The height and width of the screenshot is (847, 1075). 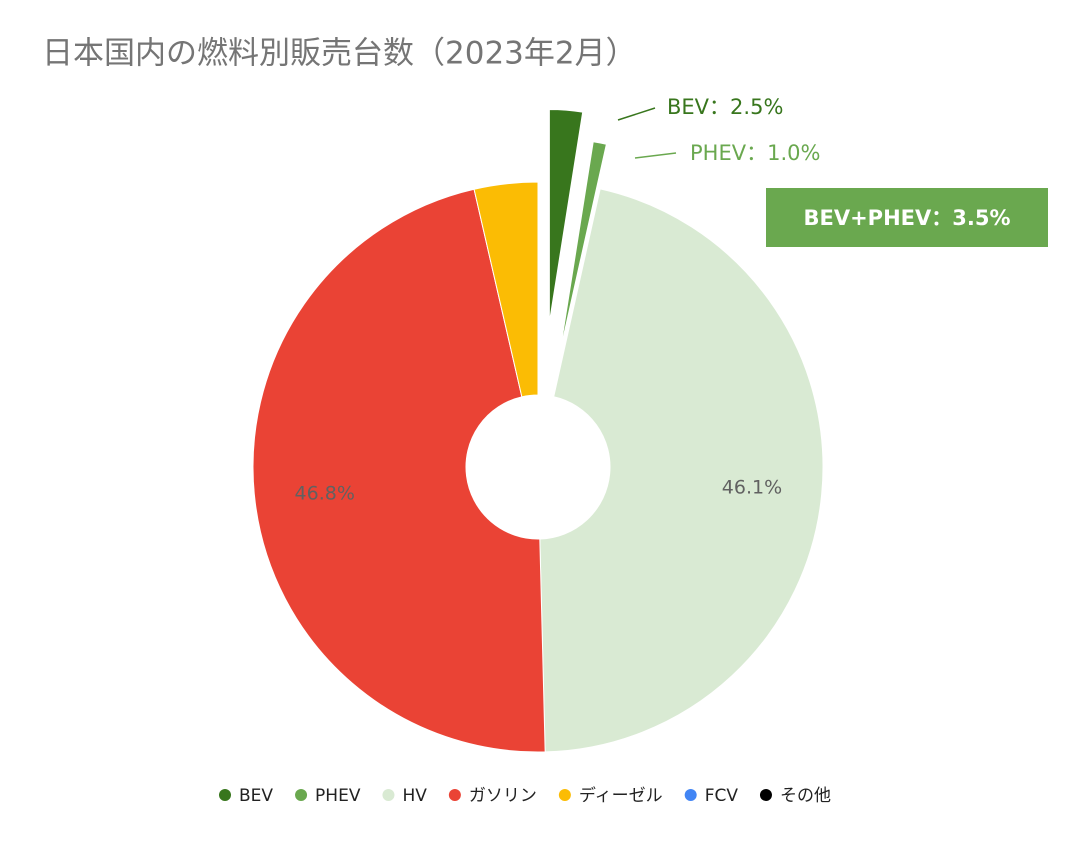 What do you see at coordinates (256, 796) in the screenshot?
I see `legend-label: BEV` at bounding box center [256, 796].